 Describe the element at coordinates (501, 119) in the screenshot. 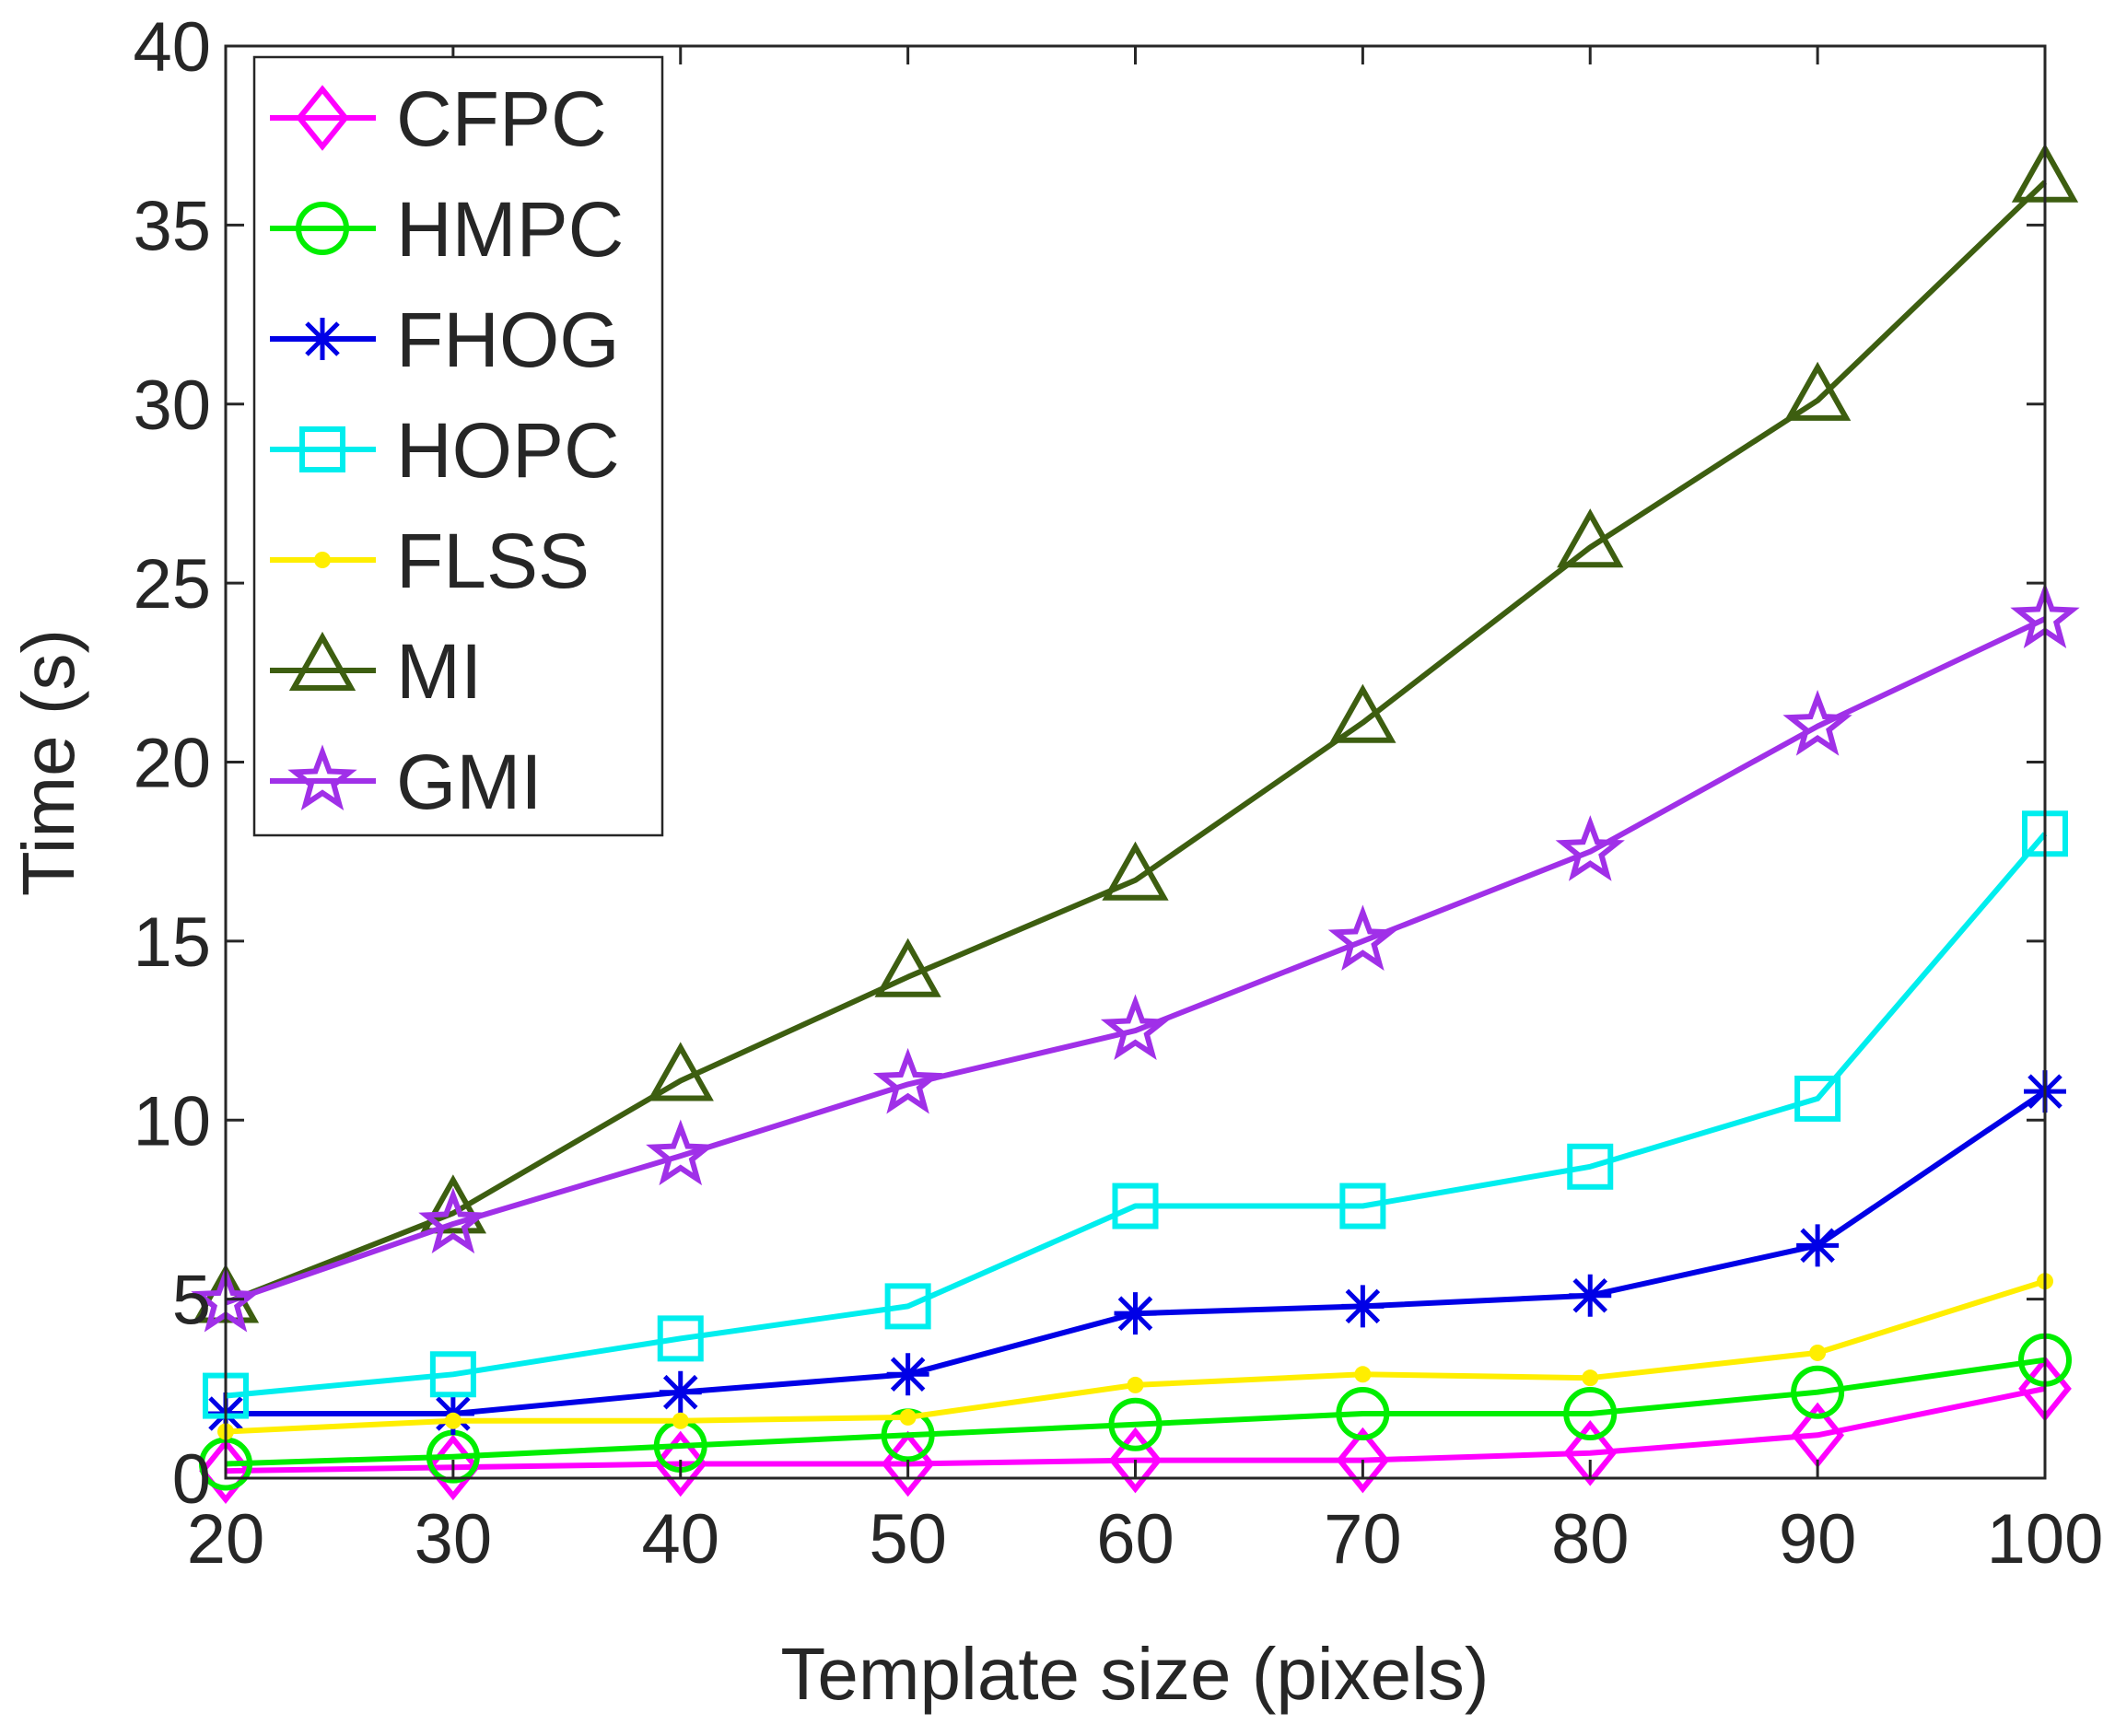

I see `legend-label: CFPC` at that location.